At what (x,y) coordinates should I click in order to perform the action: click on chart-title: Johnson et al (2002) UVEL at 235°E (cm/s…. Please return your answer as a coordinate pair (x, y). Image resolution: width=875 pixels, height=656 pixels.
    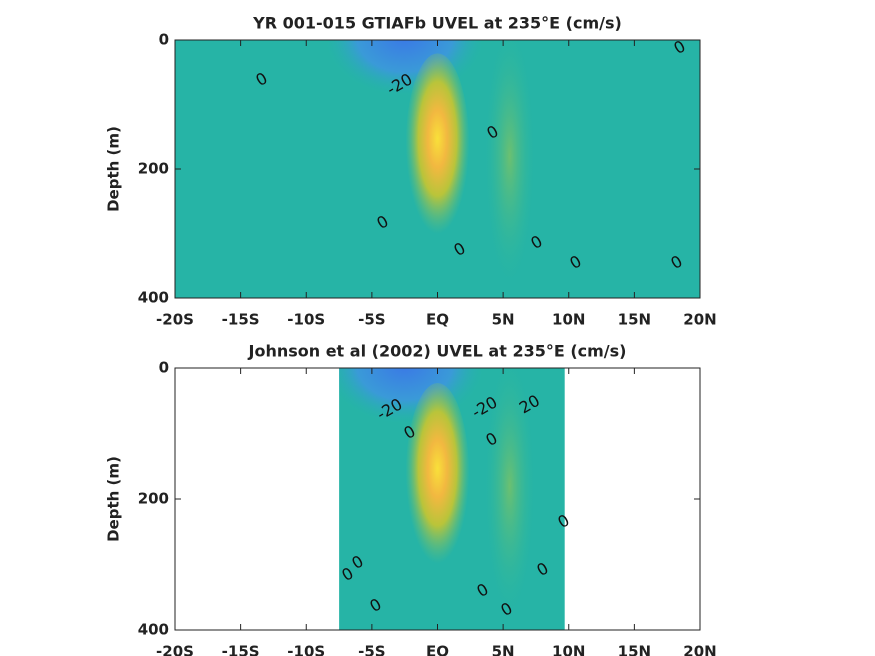
    Looking at the image, I should click on (437, 351).